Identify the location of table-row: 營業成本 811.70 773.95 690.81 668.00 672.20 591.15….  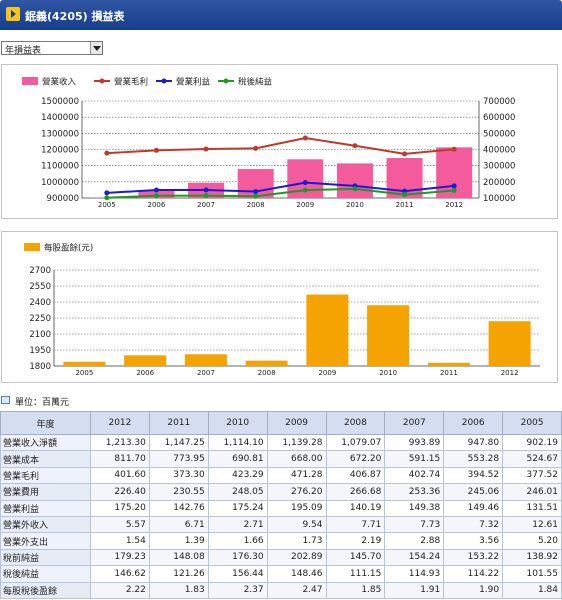
(281, 459).